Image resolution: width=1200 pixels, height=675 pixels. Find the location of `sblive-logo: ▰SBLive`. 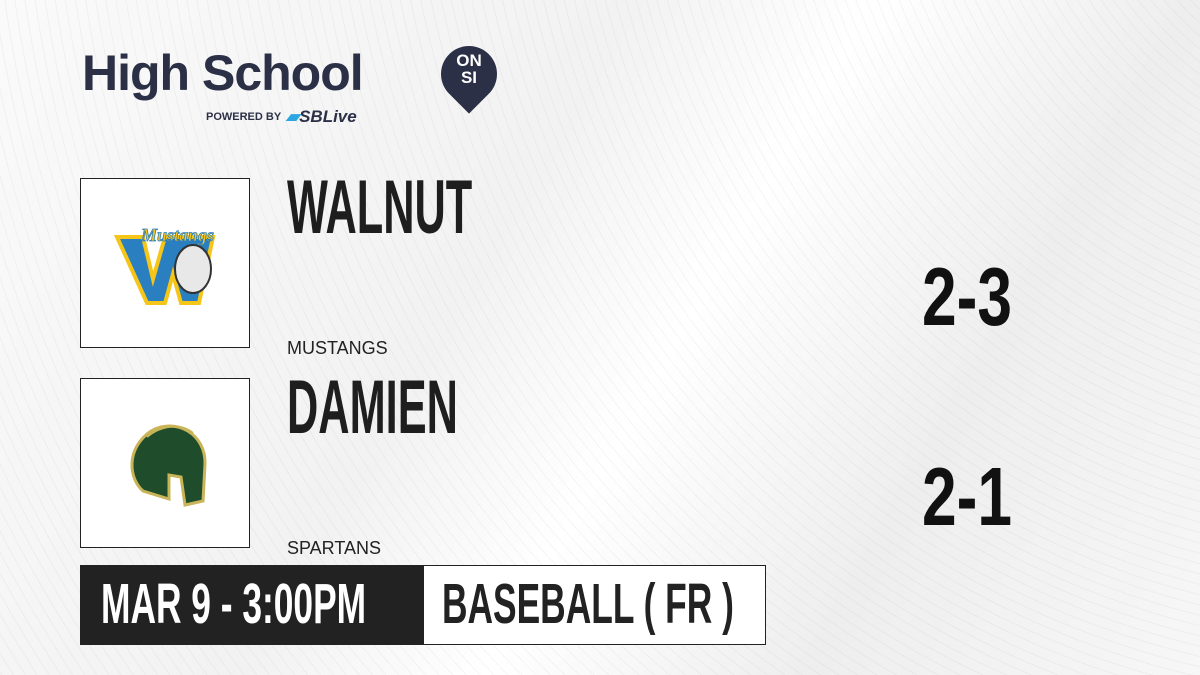

sblive-logo: ▰SBLive is located at coordinates (321, 116).